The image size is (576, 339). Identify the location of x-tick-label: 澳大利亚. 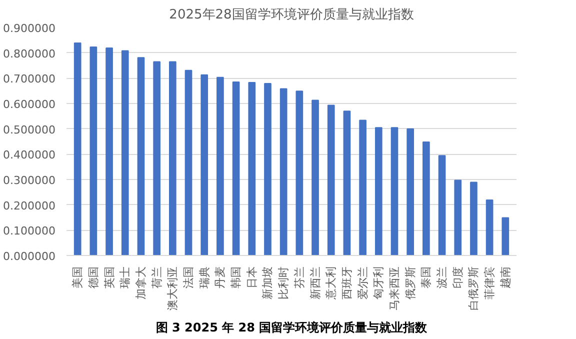
(173, 288).